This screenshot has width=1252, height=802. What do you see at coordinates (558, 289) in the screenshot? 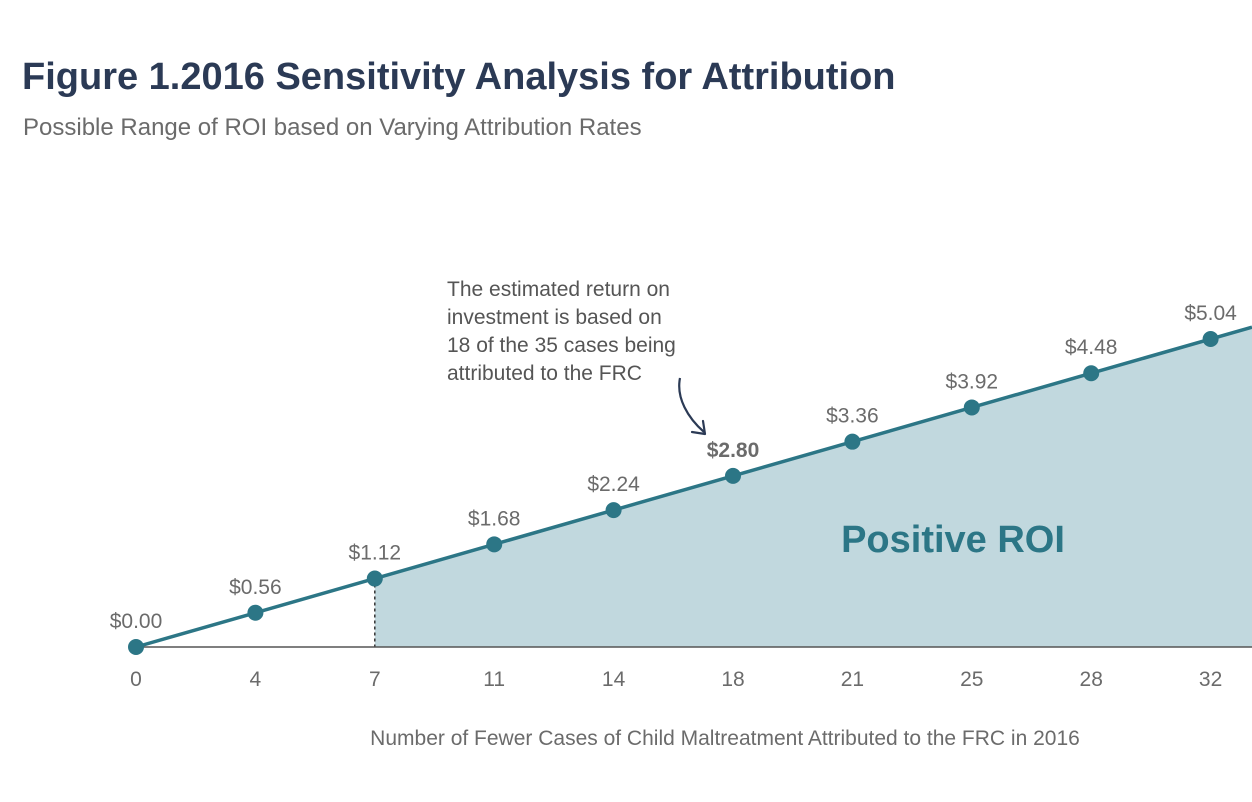
I see `annotation-line: The estimated return on` at bounding box center [558, 289].